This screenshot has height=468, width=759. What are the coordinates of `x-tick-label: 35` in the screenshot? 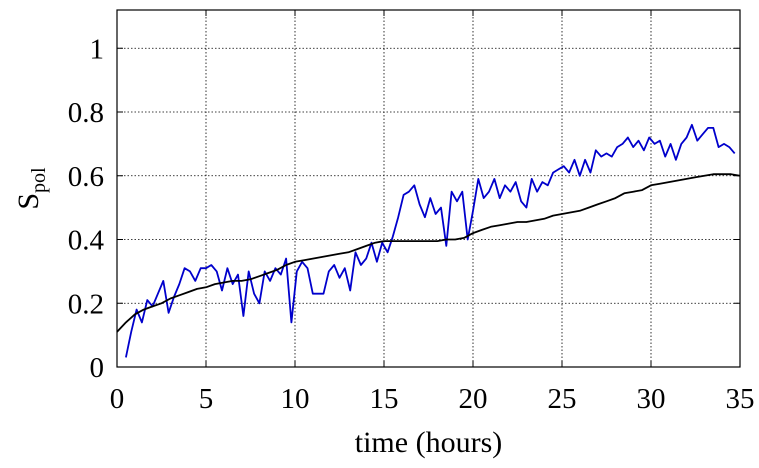 It's located at (740, 399).